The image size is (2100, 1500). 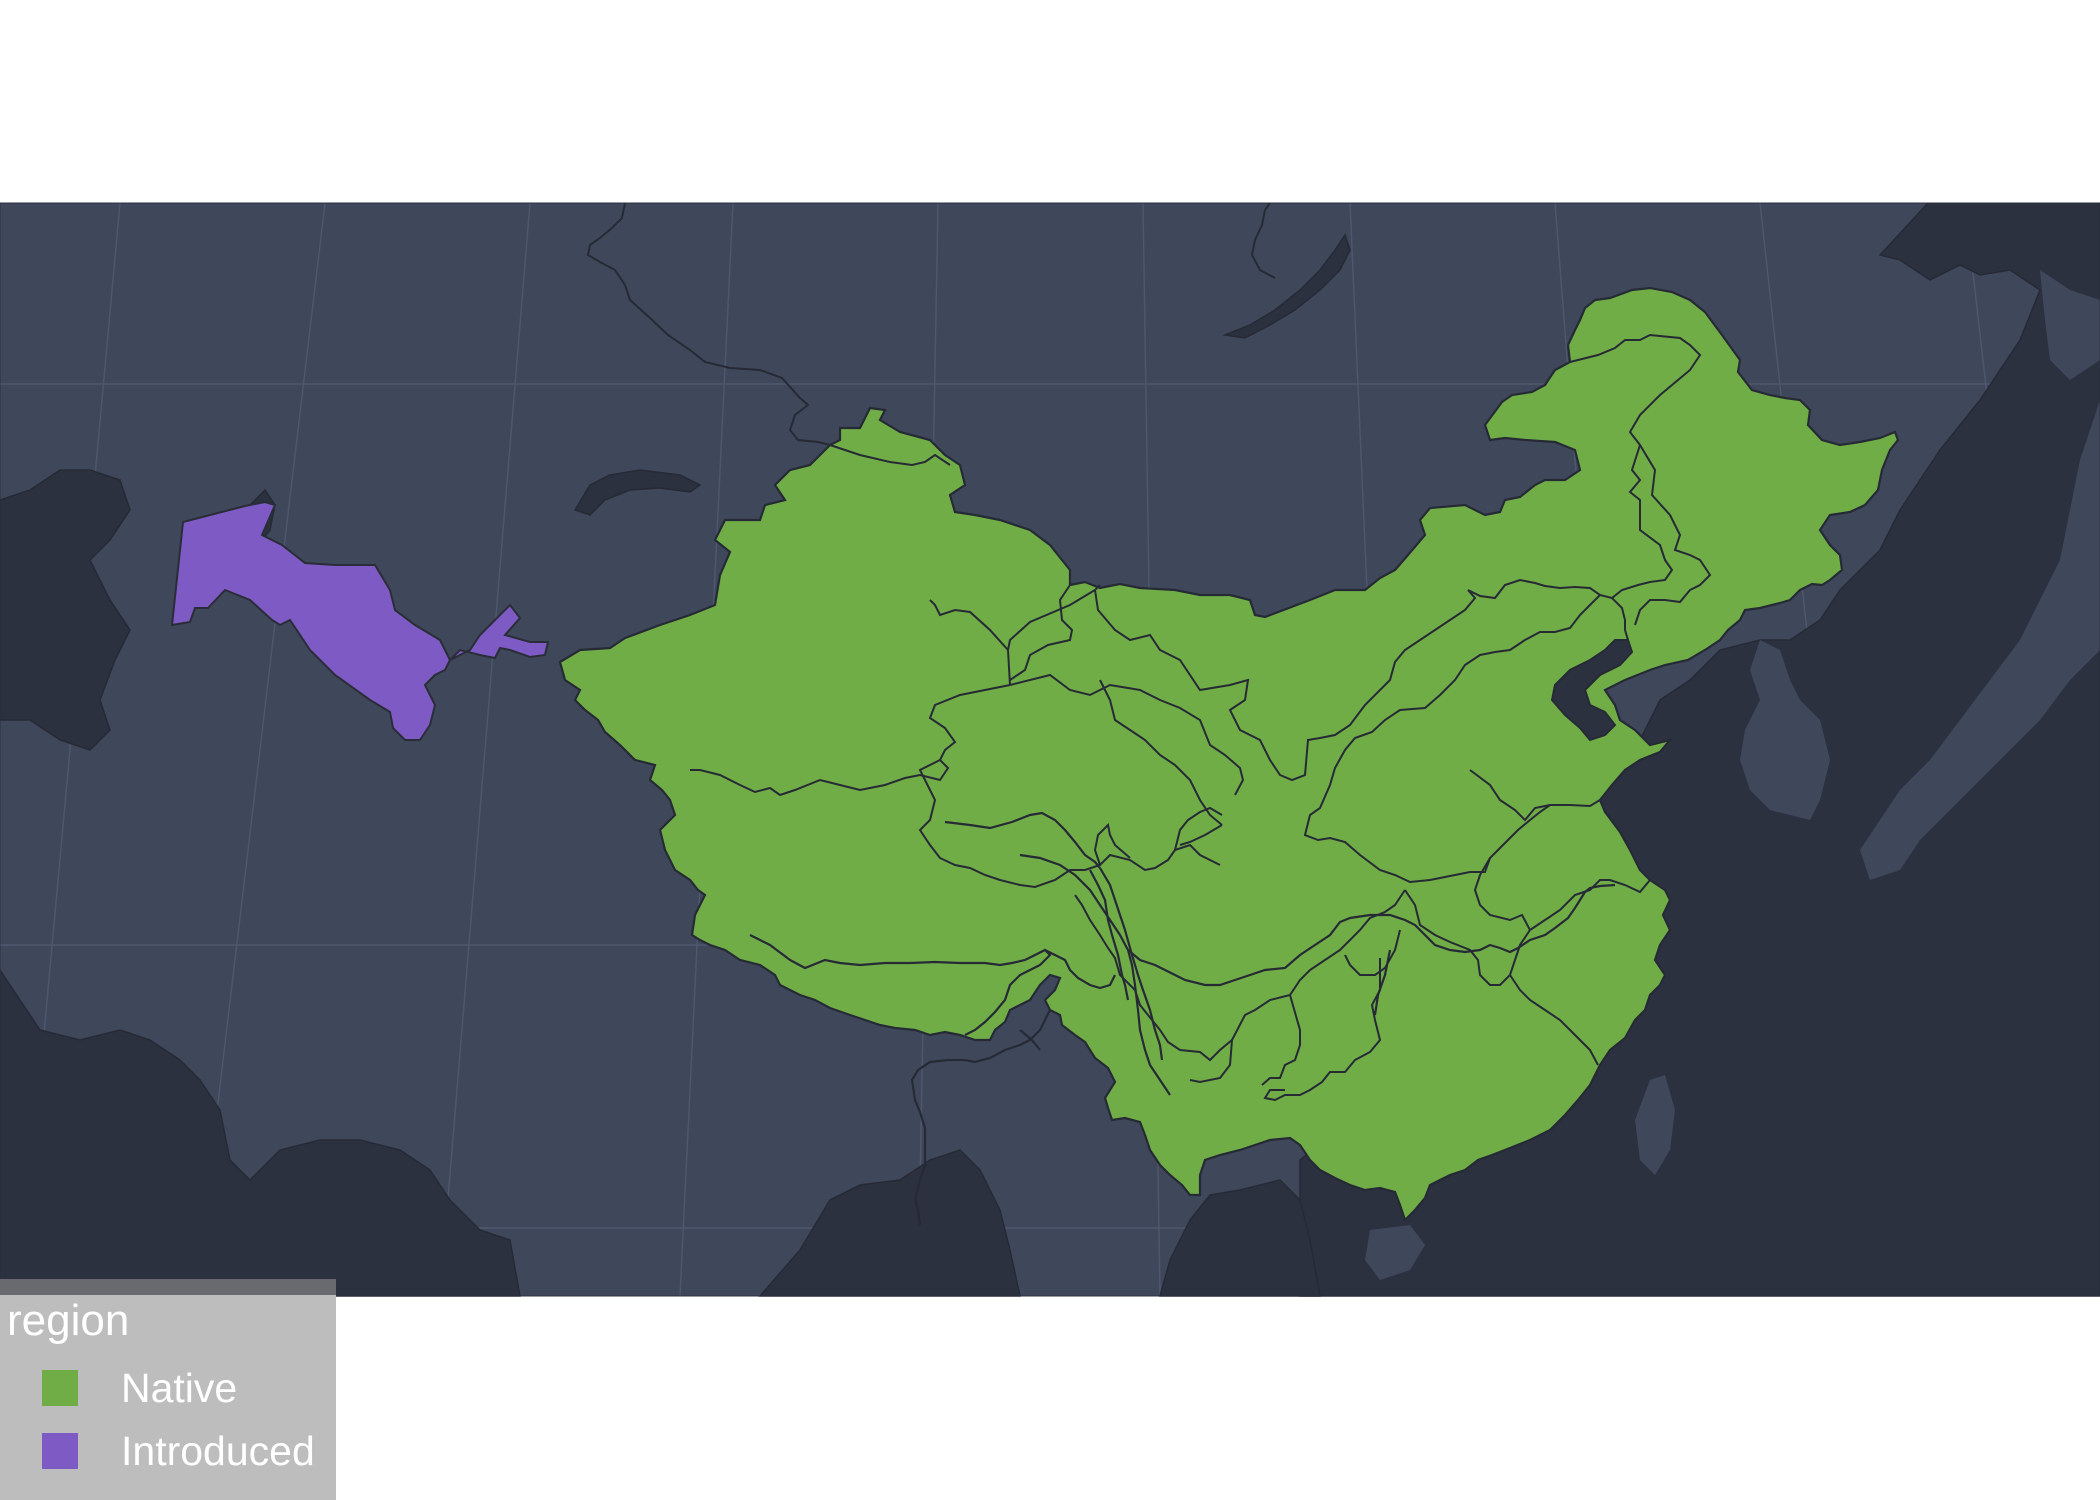 What do you see at coordinates (1655, 1125) in the screenshot?
I see `taiwan` at bounding box center [1655, 1125].